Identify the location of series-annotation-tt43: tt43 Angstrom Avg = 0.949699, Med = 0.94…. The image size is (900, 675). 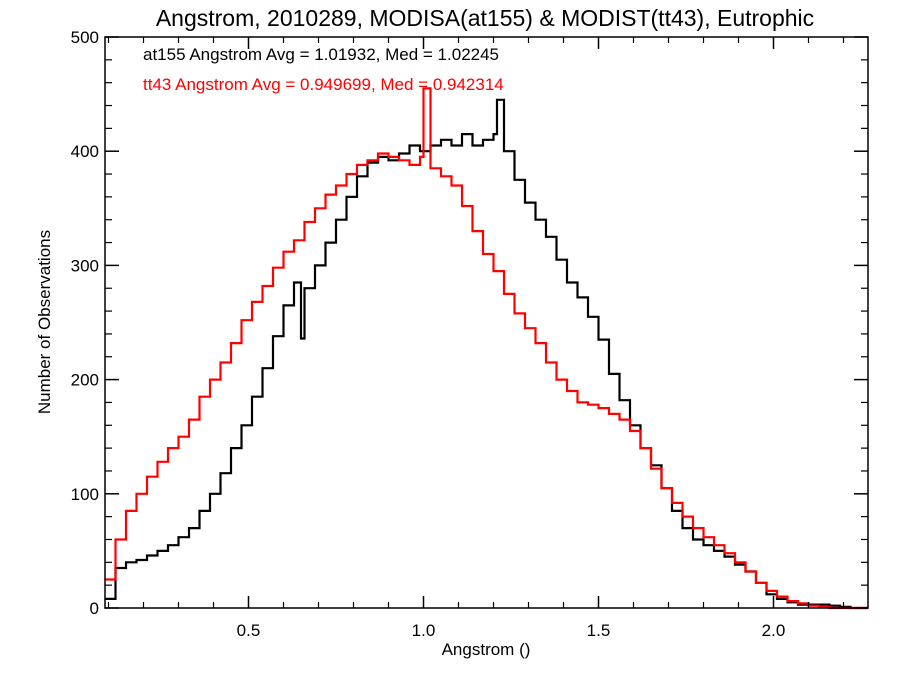
(323, 84).